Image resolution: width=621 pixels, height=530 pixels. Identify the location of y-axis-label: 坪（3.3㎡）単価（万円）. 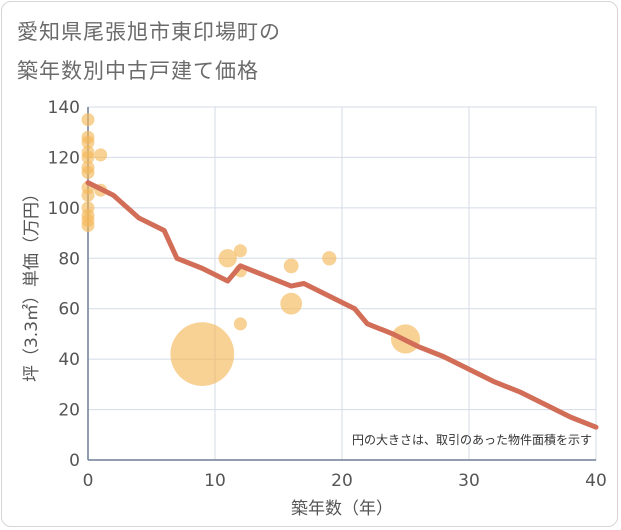
(32, 283).